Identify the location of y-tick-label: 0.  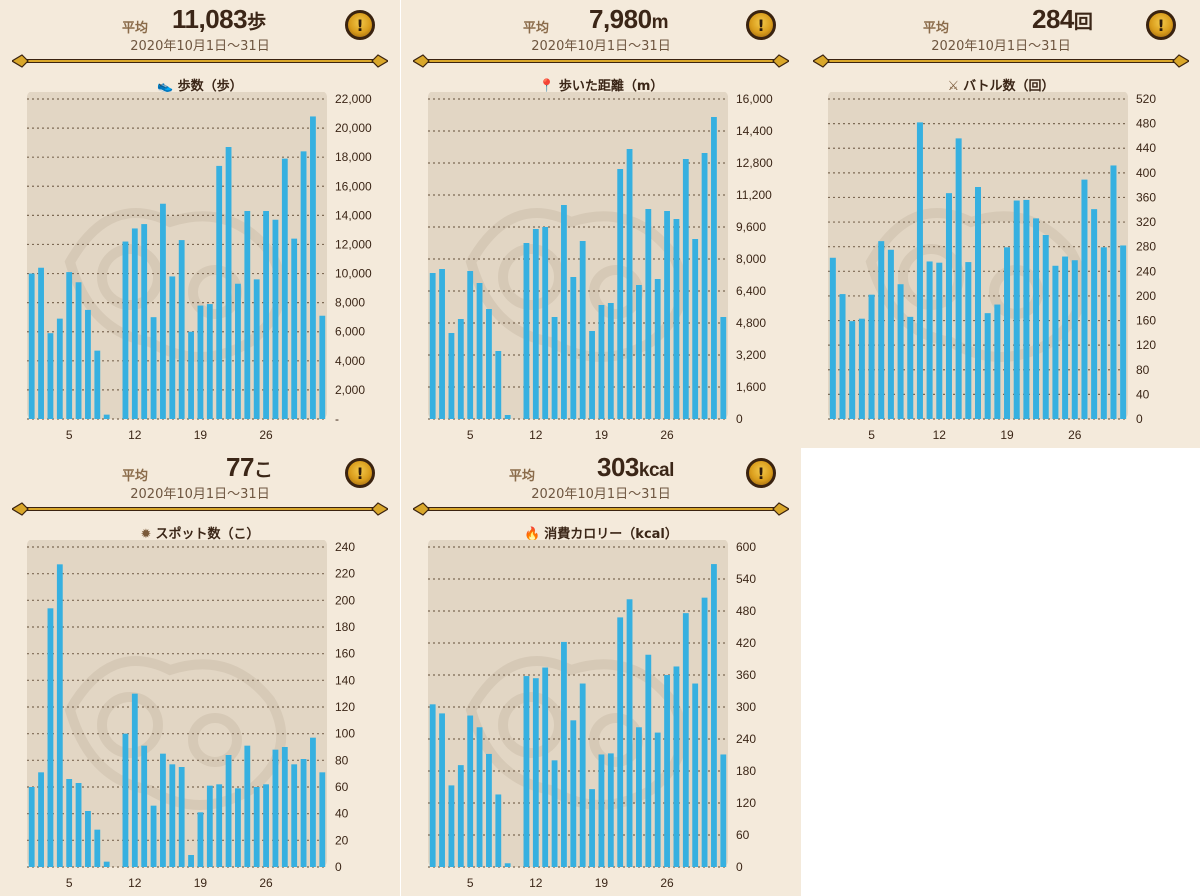
(338, 867).